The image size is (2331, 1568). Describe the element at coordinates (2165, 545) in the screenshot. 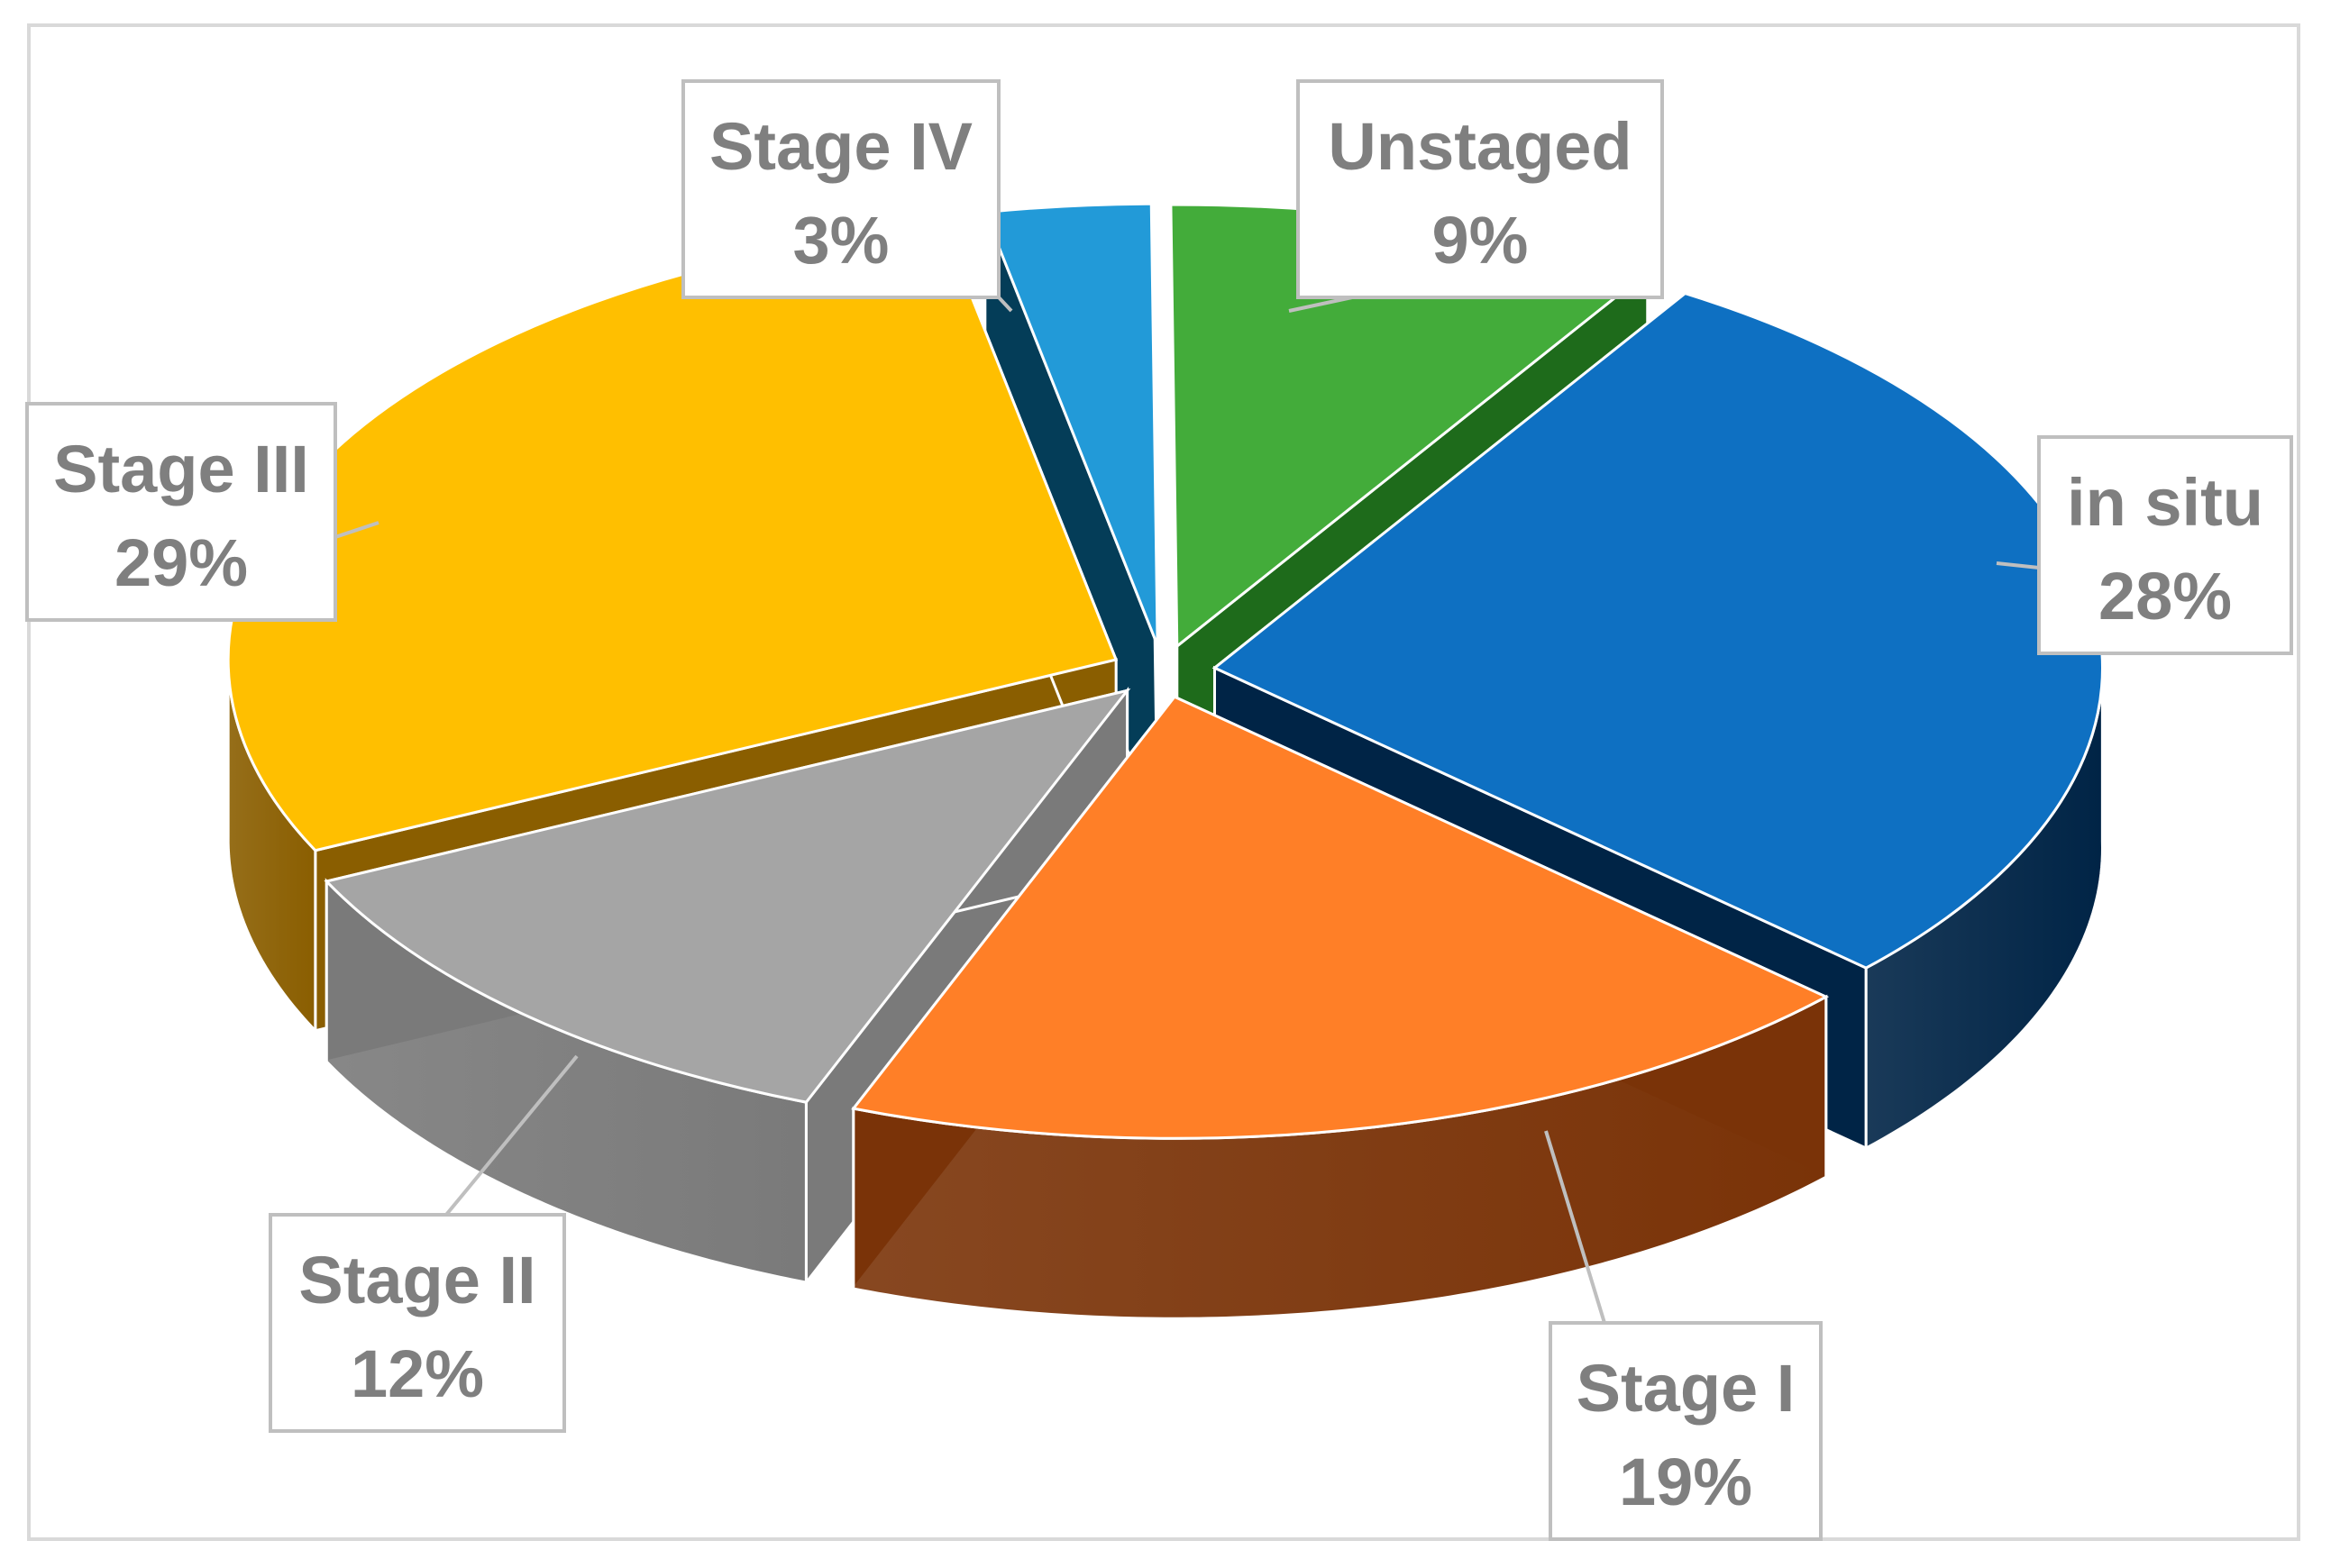

I see `label-box-in-situ` at that location.